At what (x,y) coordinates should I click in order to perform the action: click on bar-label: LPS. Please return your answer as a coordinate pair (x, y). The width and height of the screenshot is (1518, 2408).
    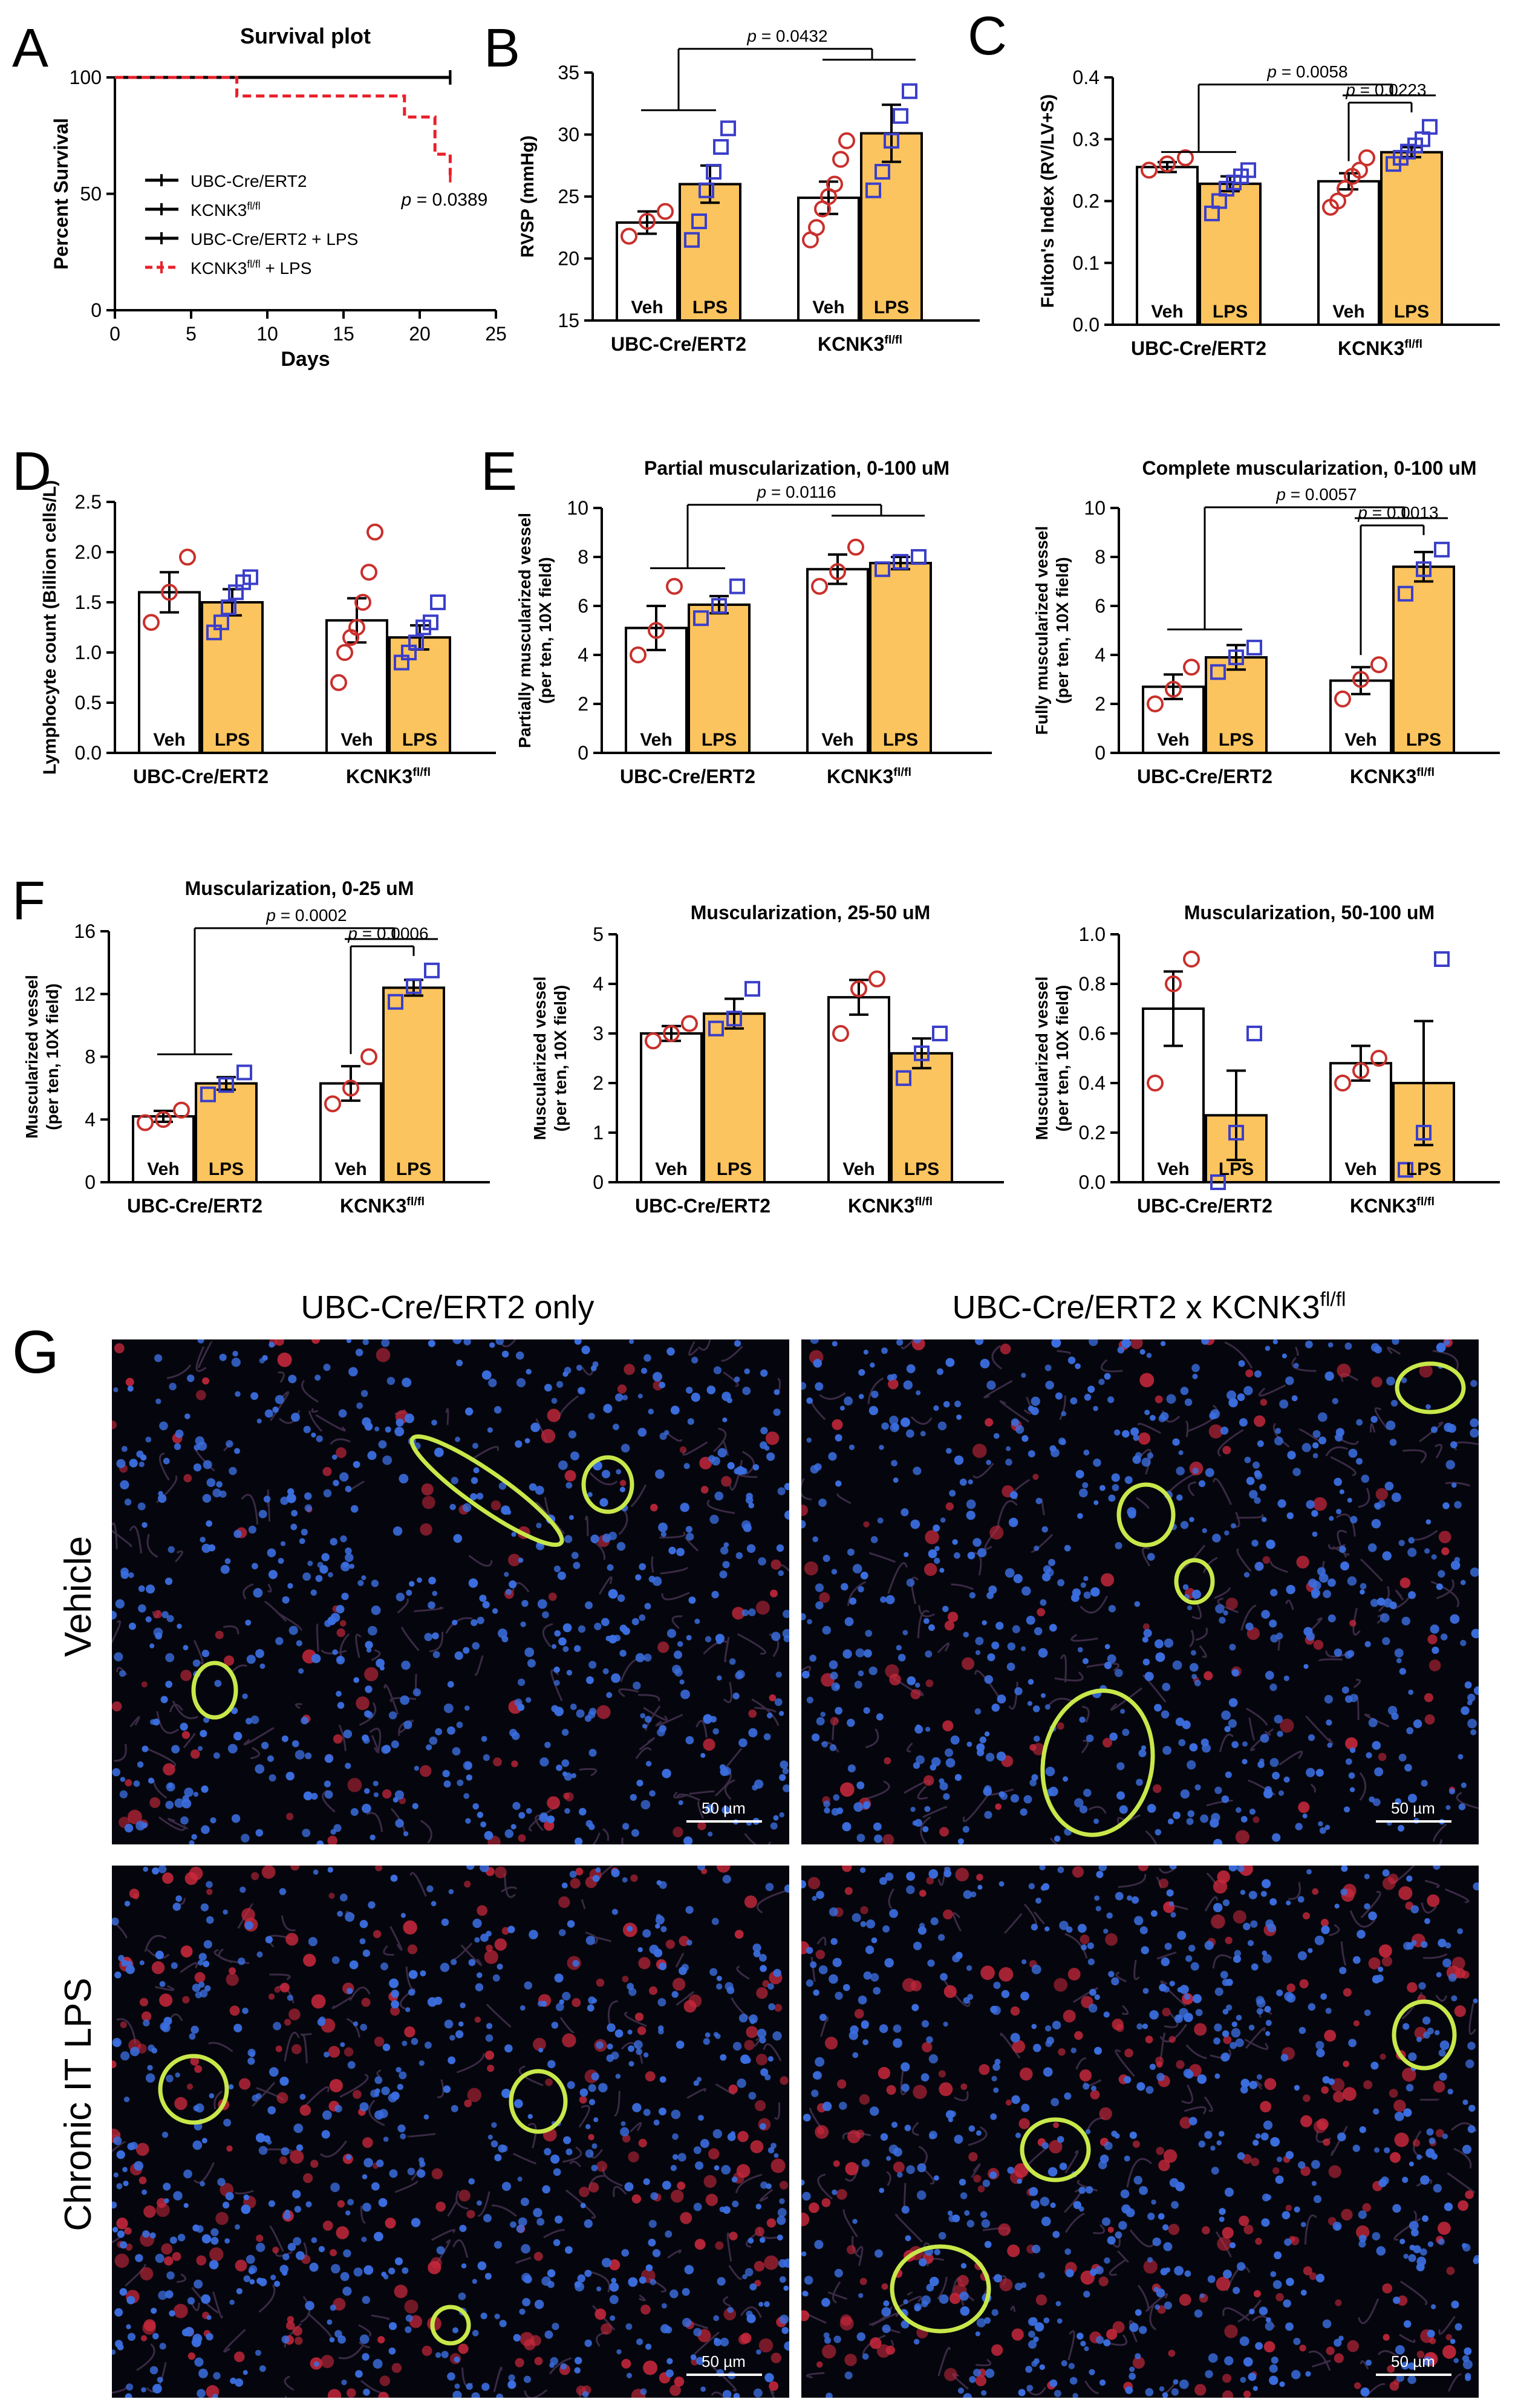
    Looking at the image, I should click on (1236, 1169).